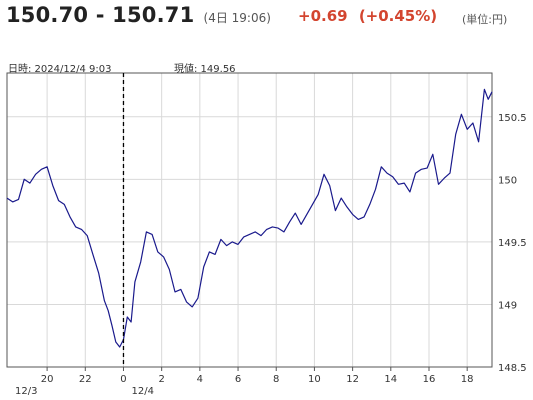 Image resolution: width=533 pixels, height=400 pixels. Describe the element at coordinates (352, 379) in the screenshot. I see `x-tick-label: 12` at that location.